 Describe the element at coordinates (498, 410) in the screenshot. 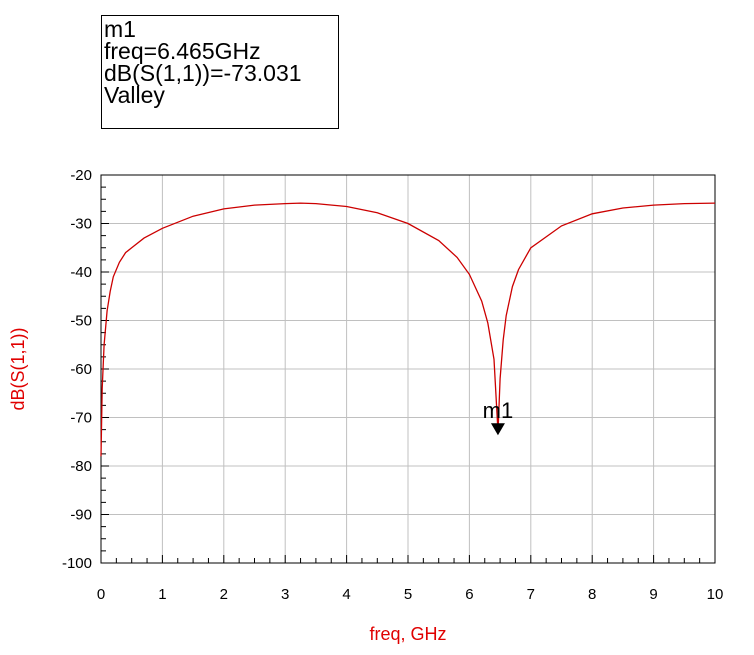

I see `marker-label: m1` at that location.